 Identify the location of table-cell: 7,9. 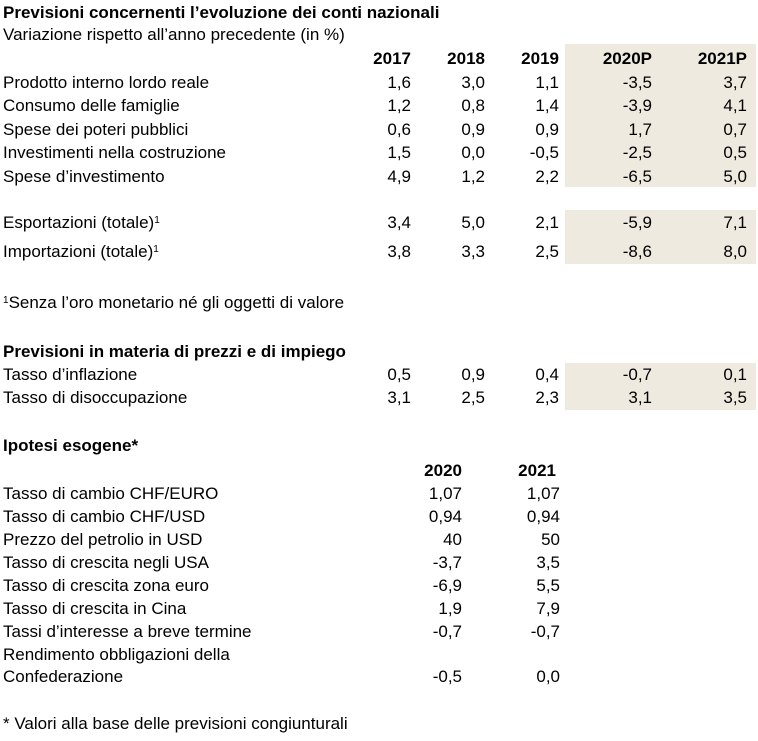
(548, 608).